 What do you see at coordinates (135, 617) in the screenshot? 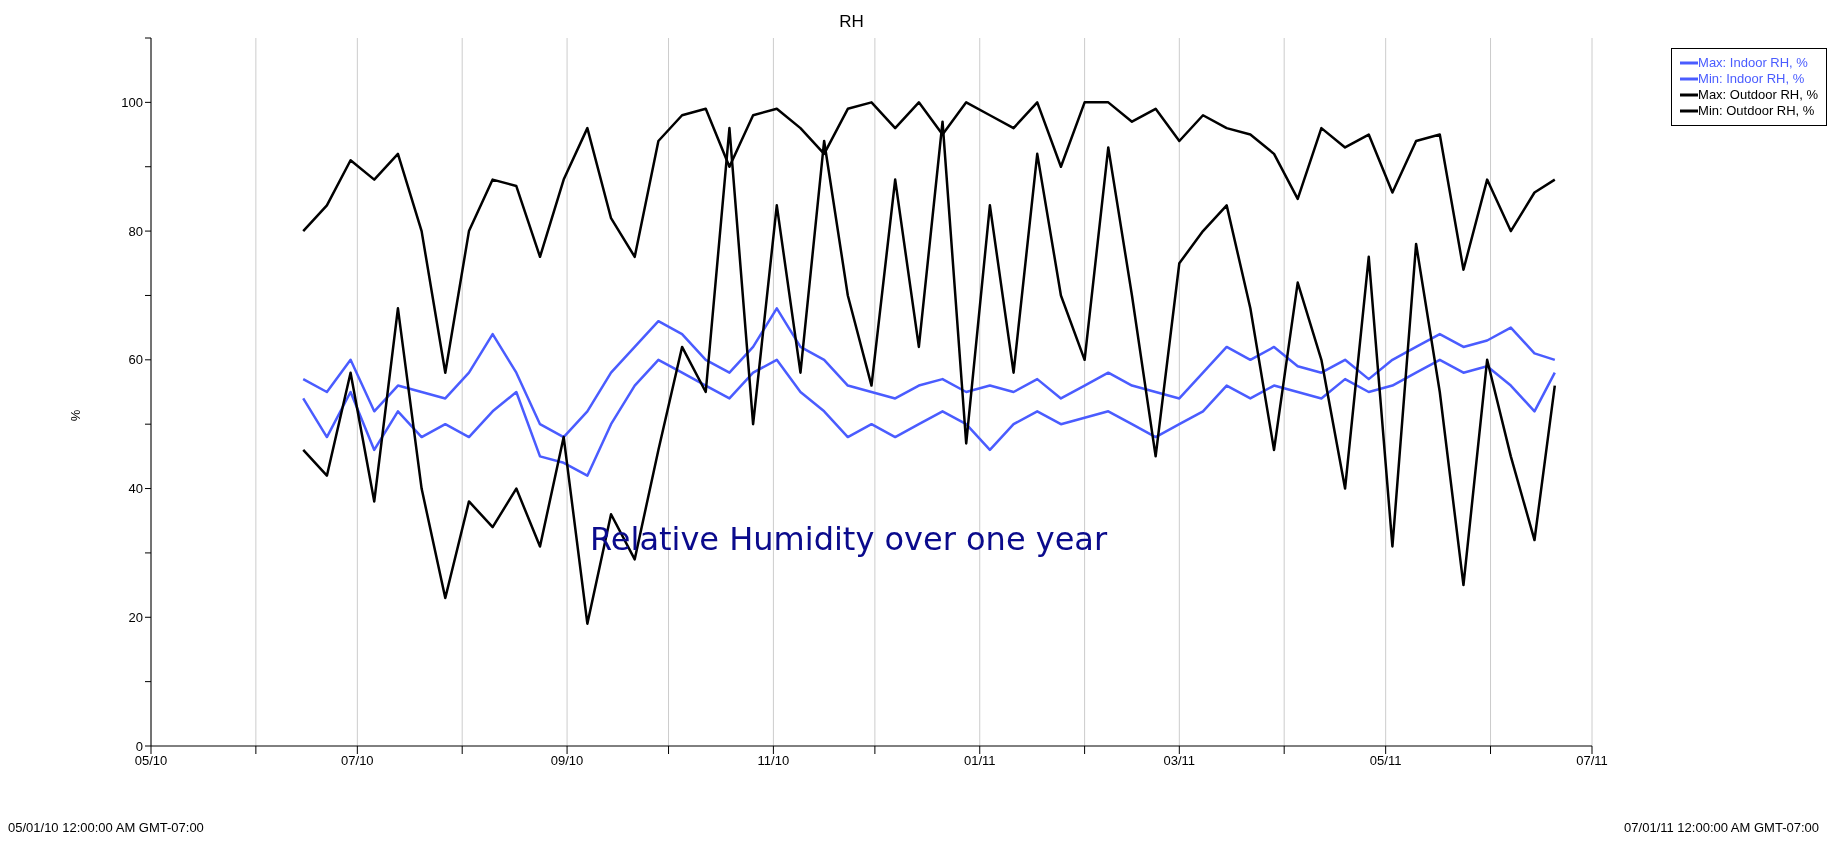
I see `y-tick-label: 20` at bounding box center [135, 617].